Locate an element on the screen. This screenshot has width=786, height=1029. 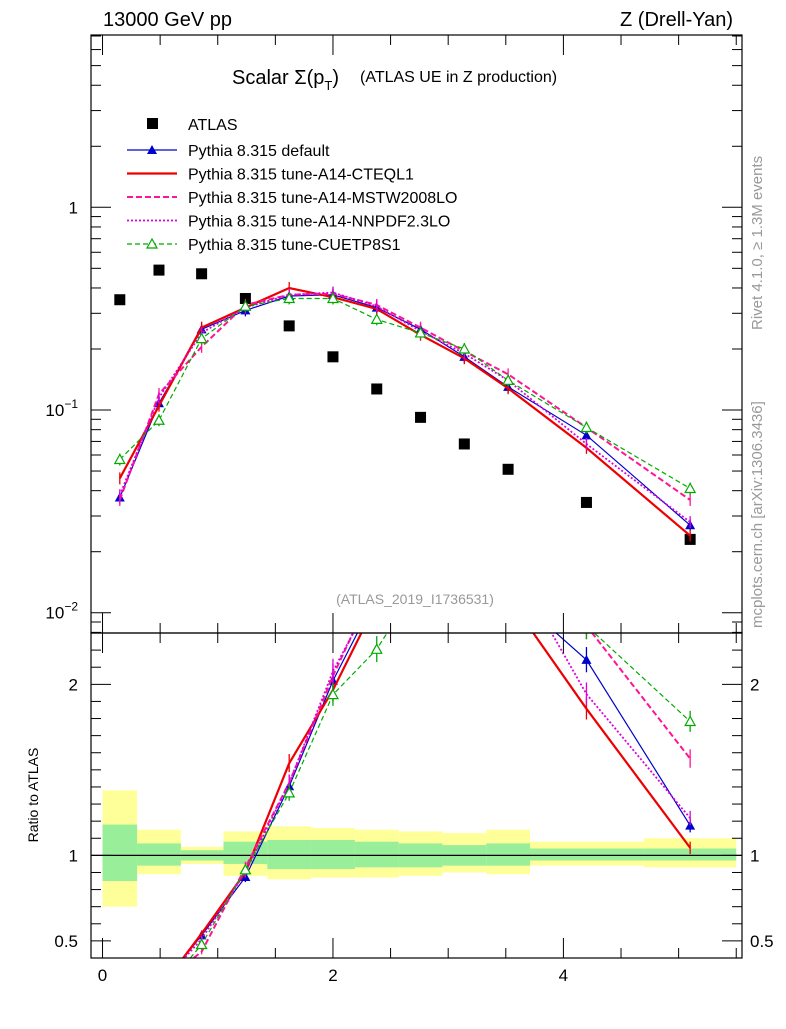
ratio-y-tick-label-right: 0.5 is located at coordinates (762, 941).